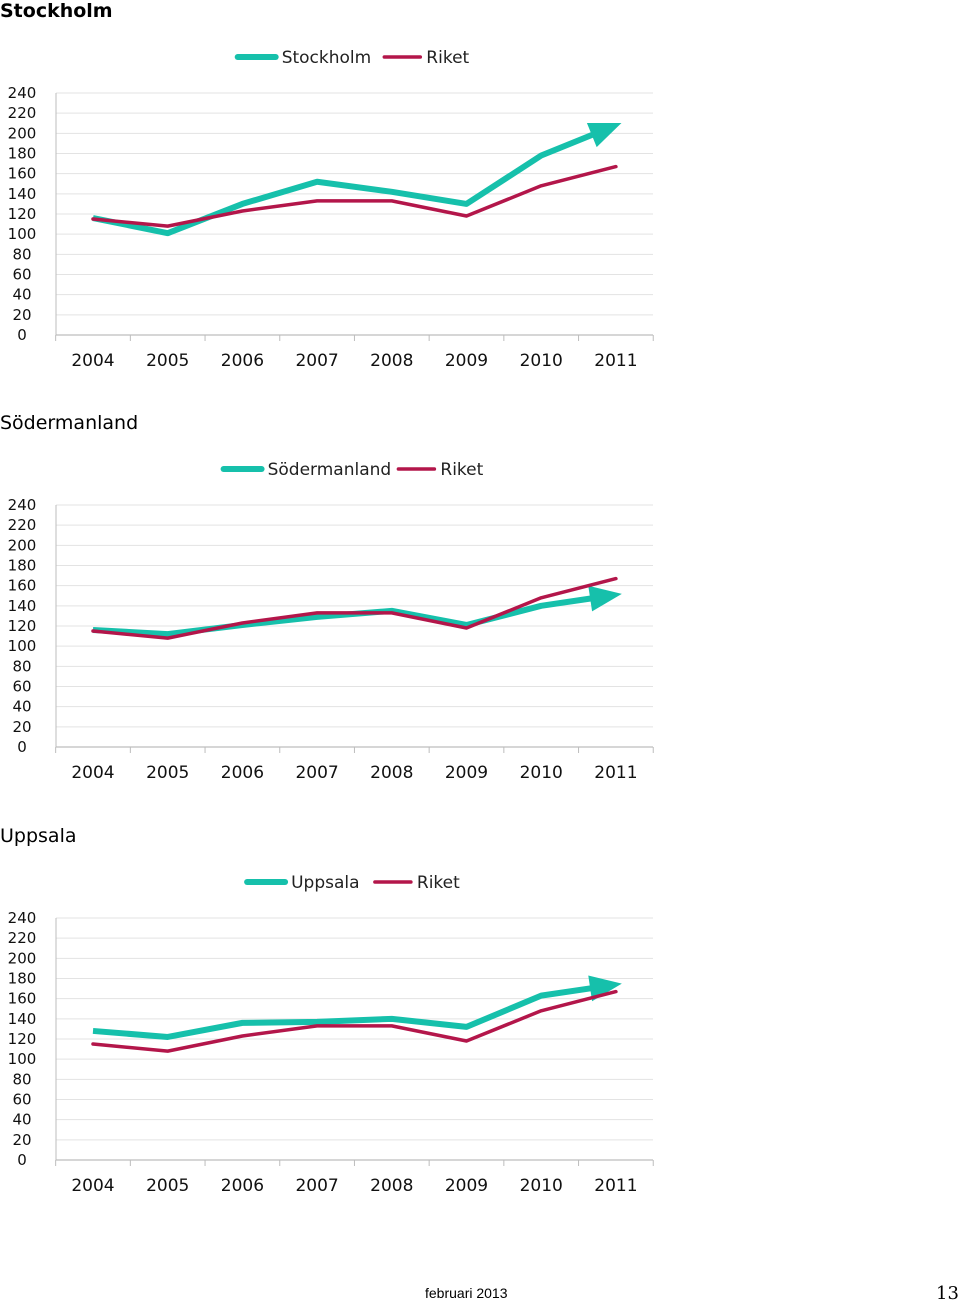  I want to click on page-number: 13, so click(947, 1293).